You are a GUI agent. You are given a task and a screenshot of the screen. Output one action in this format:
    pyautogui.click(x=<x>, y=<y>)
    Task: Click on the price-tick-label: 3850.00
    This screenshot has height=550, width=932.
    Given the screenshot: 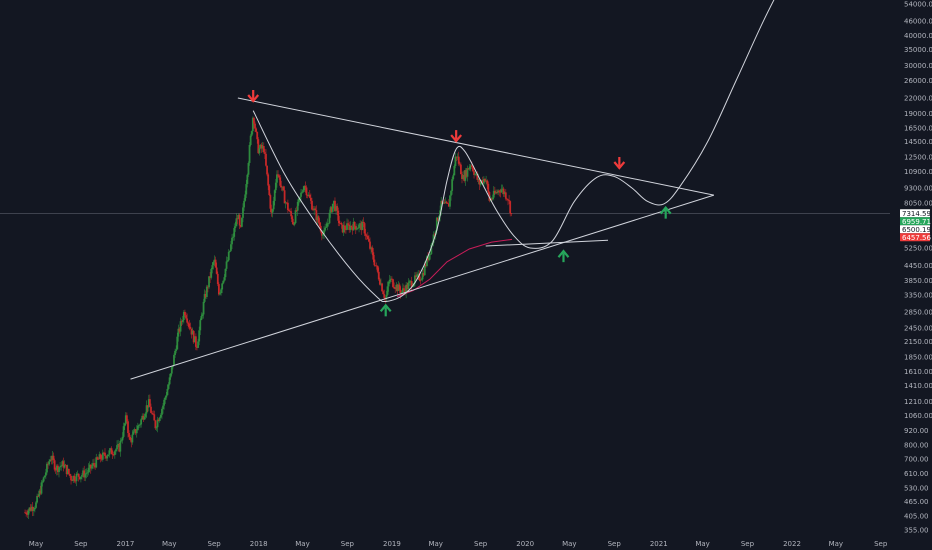 What is the action you would take?
    pyautogui.click(x=918, y=281)
    